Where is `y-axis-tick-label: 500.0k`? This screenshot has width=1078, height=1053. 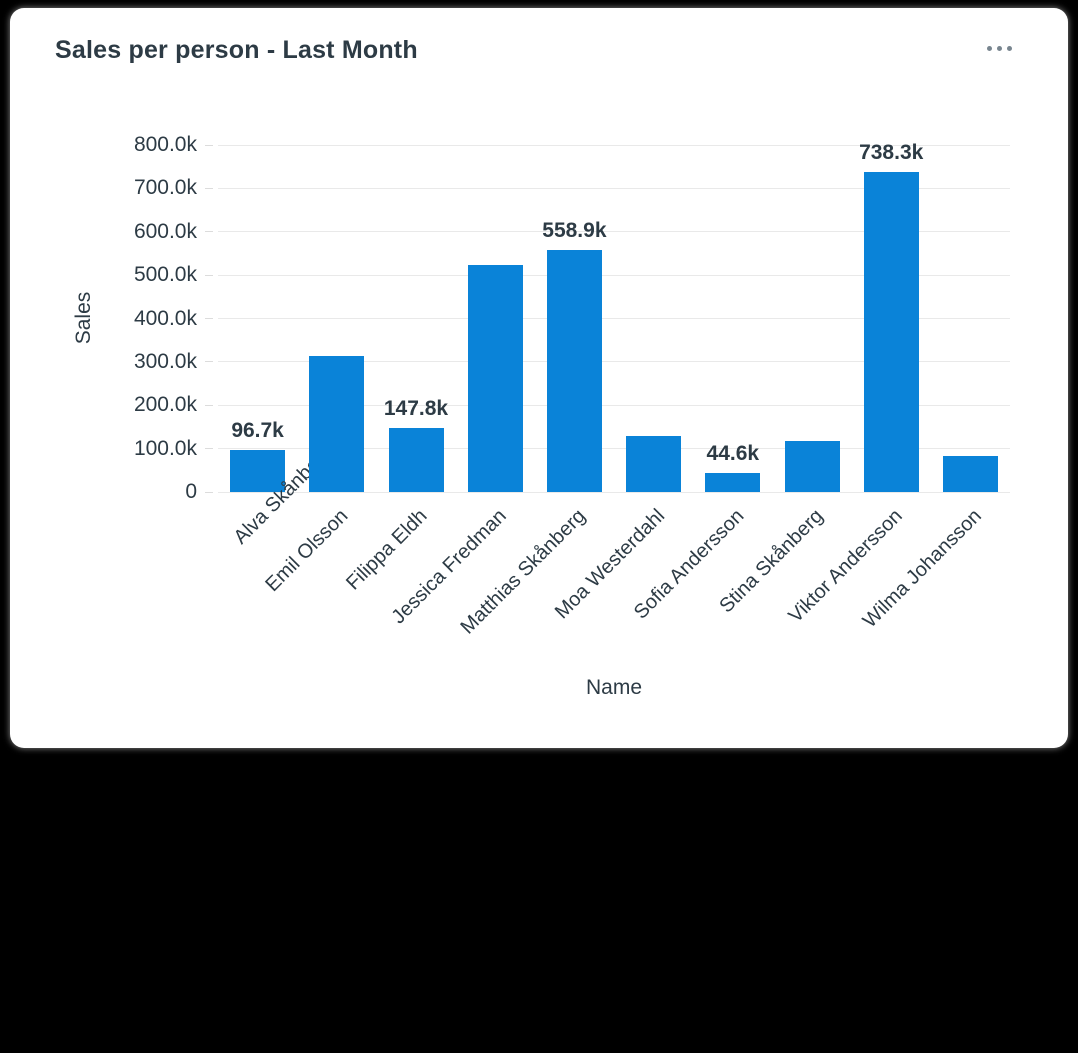 y-axis-tick-label: 500.0k is located at coordinates (165, 275).